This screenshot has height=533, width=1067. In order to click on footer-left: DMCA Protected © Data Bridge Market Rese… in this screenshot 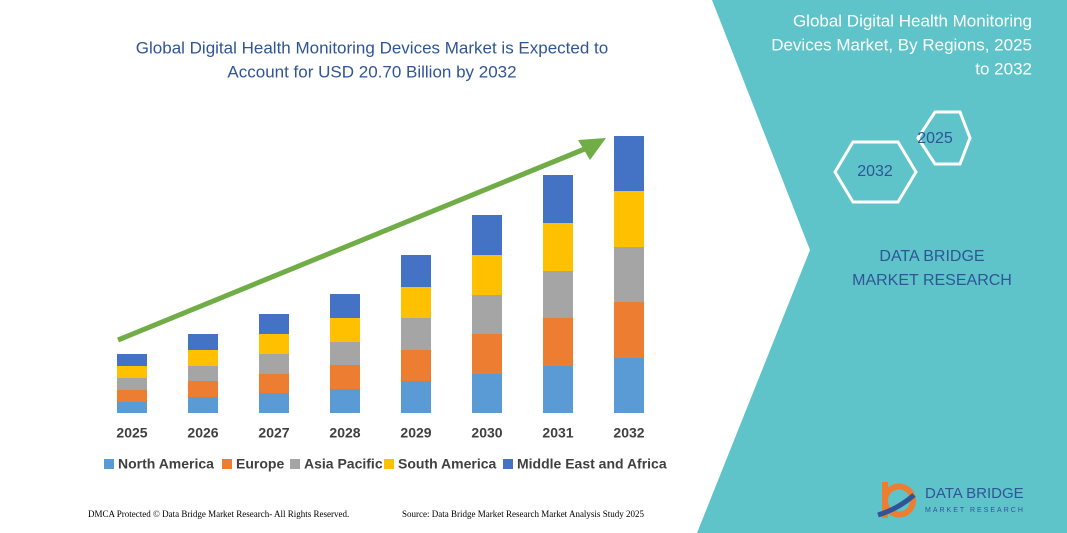, I will do `click(218, 514)`.